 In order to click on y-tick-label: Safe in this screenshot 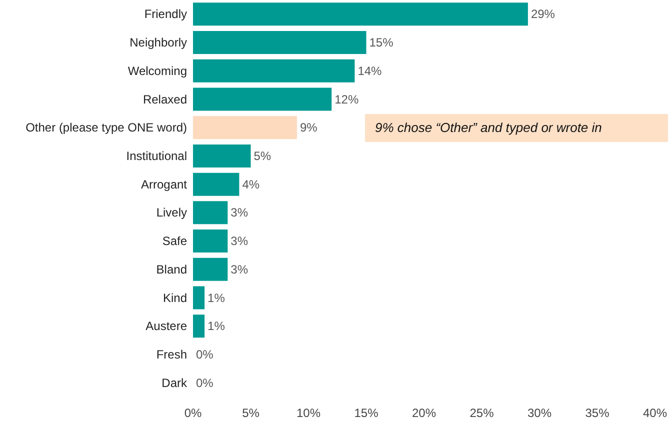, I will do `click(175, 241)`.